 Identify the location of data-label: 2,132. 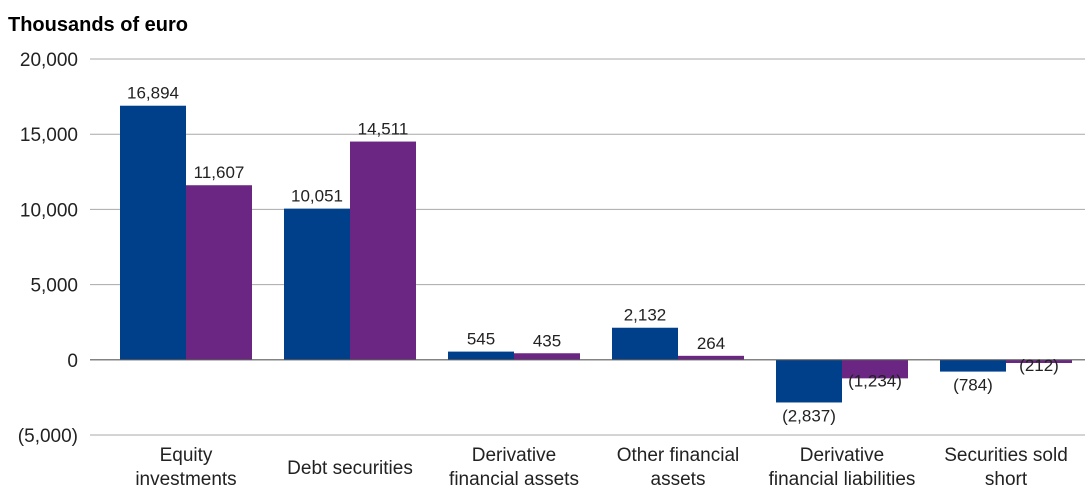
(645, 315).